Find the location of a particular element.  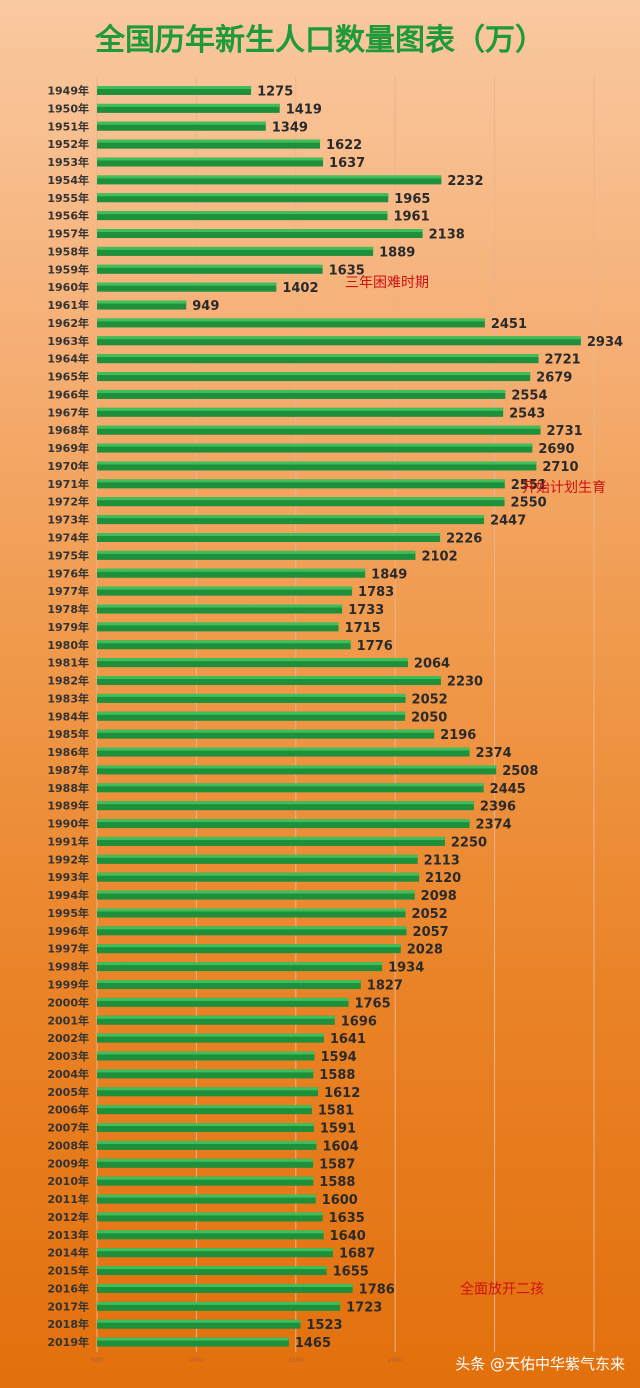

value-label: 1349 is located at coordinates (290, 127).